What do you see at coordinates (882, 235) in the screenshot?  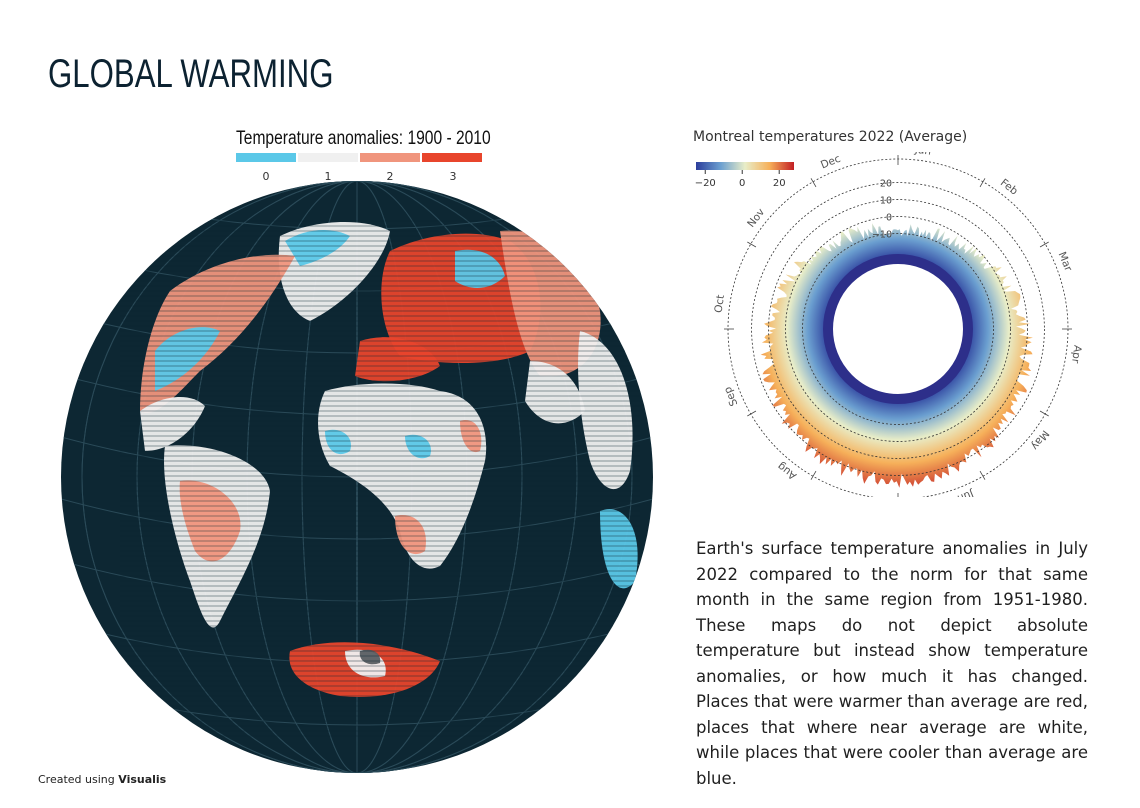 I see `radial-tick-label: −10` at bounding box center [882, 235].